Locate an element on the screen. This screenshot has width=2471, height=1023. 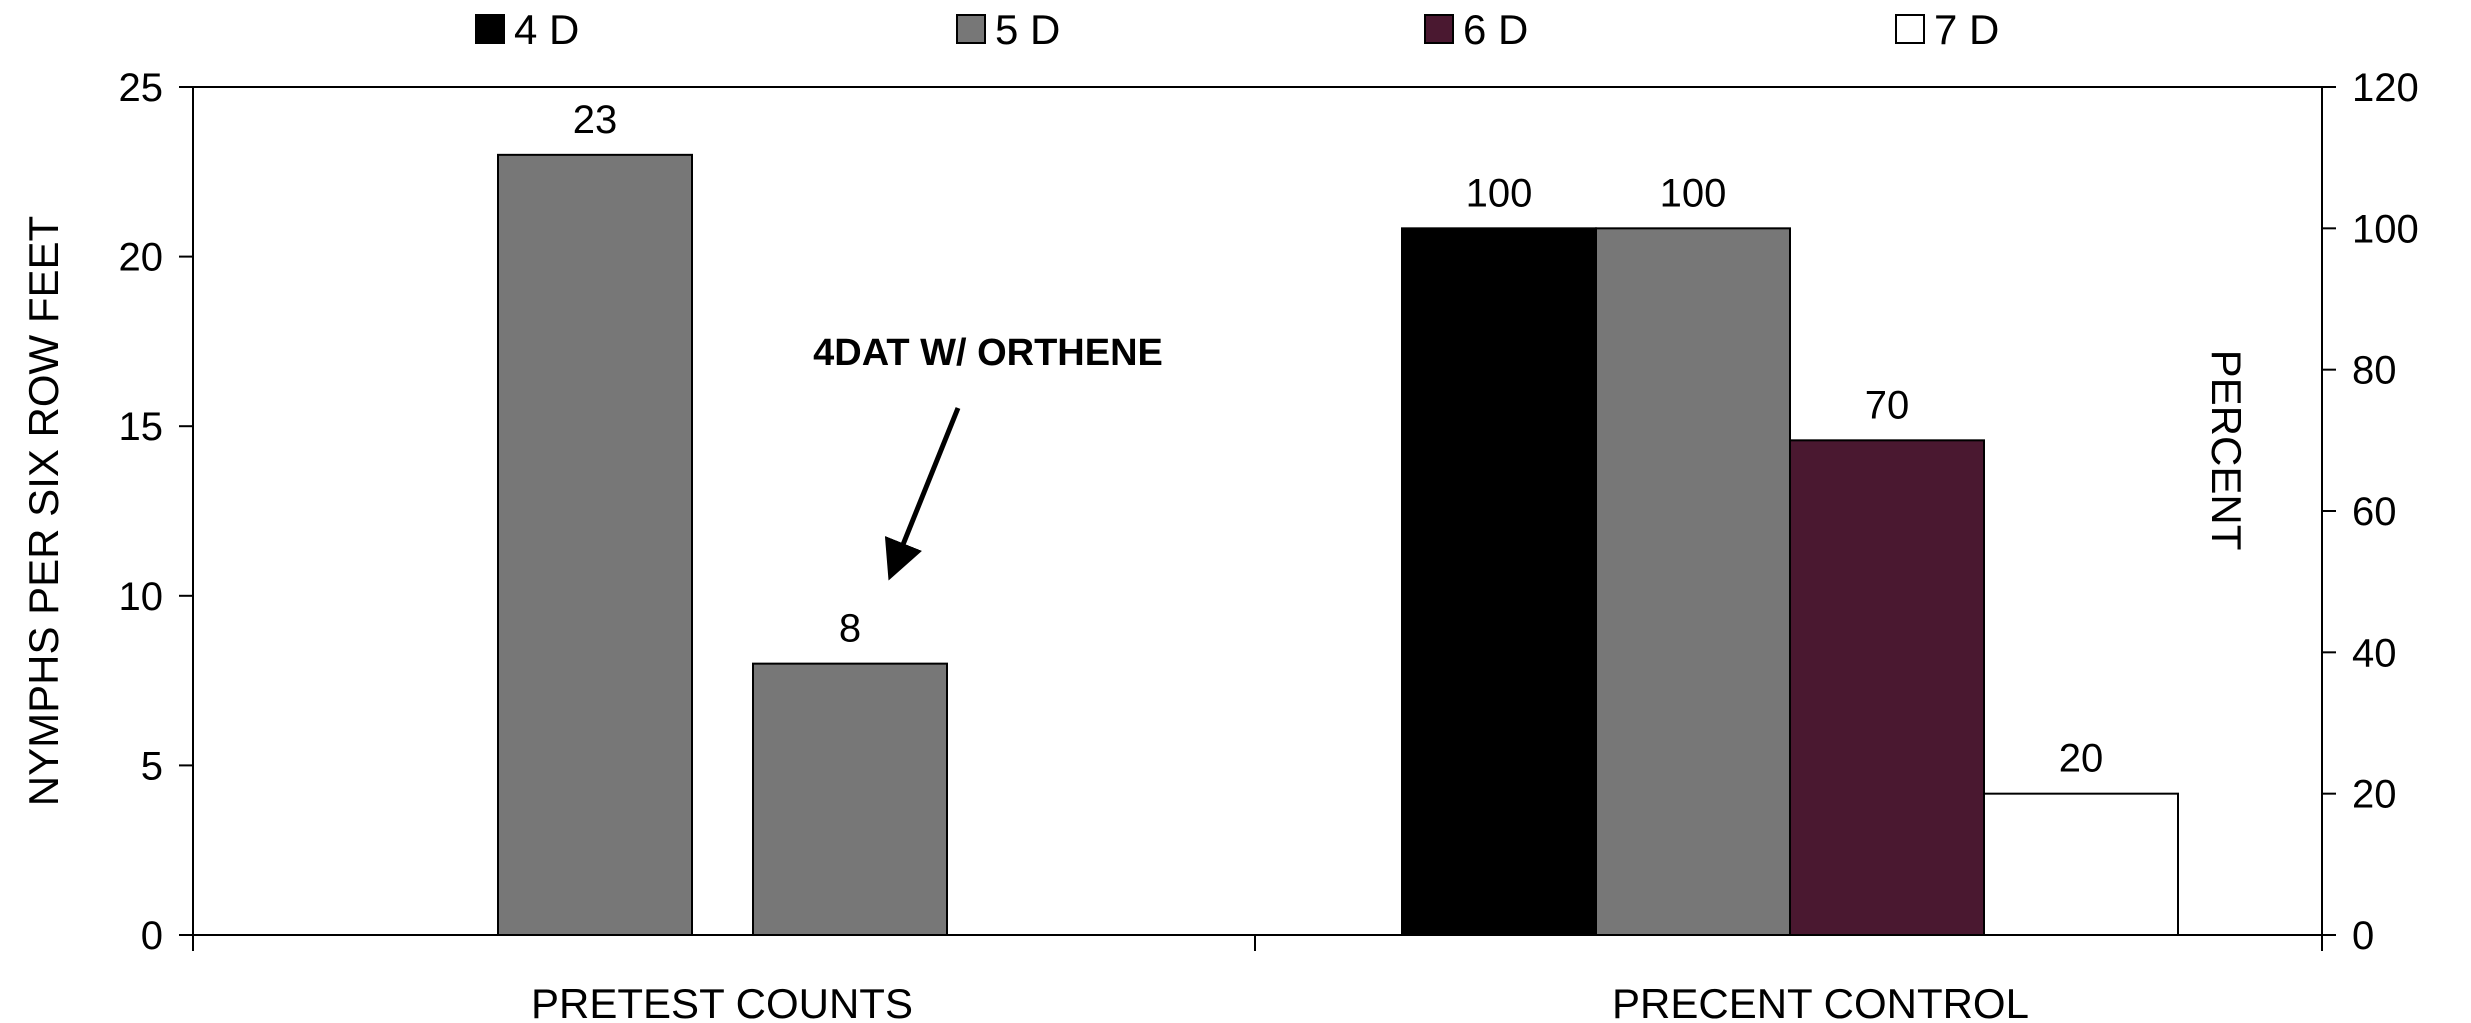
annotation-arrow is located at coordinates (922, 494).